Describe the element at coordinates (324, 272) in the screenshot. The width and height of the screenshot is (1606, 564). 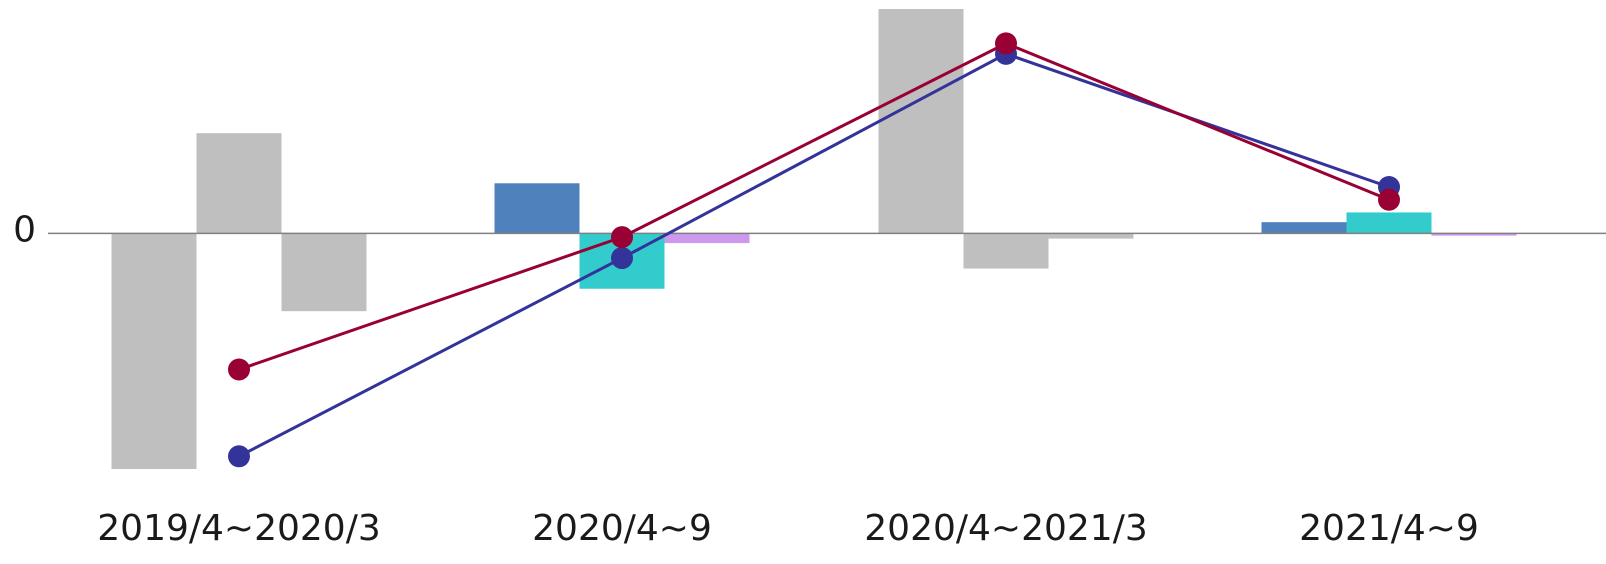
I see `bar-s3-c1` at that location.